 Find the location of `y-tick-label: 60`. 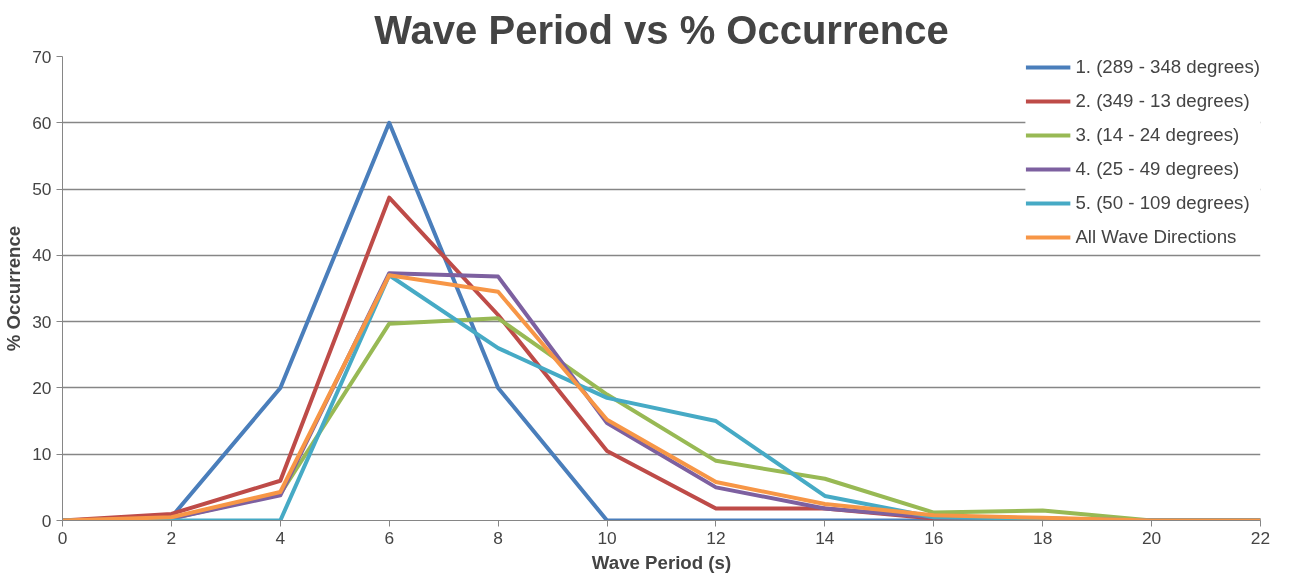

y-tick-label: 60 is located at coordinates (42, 122).